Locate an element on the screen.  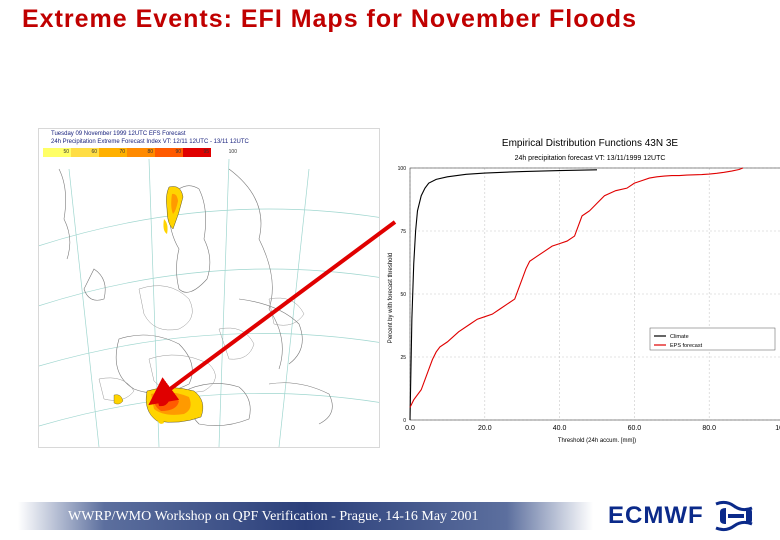
chart-y-tick-label: 100 is located at coordinates (402, 169).